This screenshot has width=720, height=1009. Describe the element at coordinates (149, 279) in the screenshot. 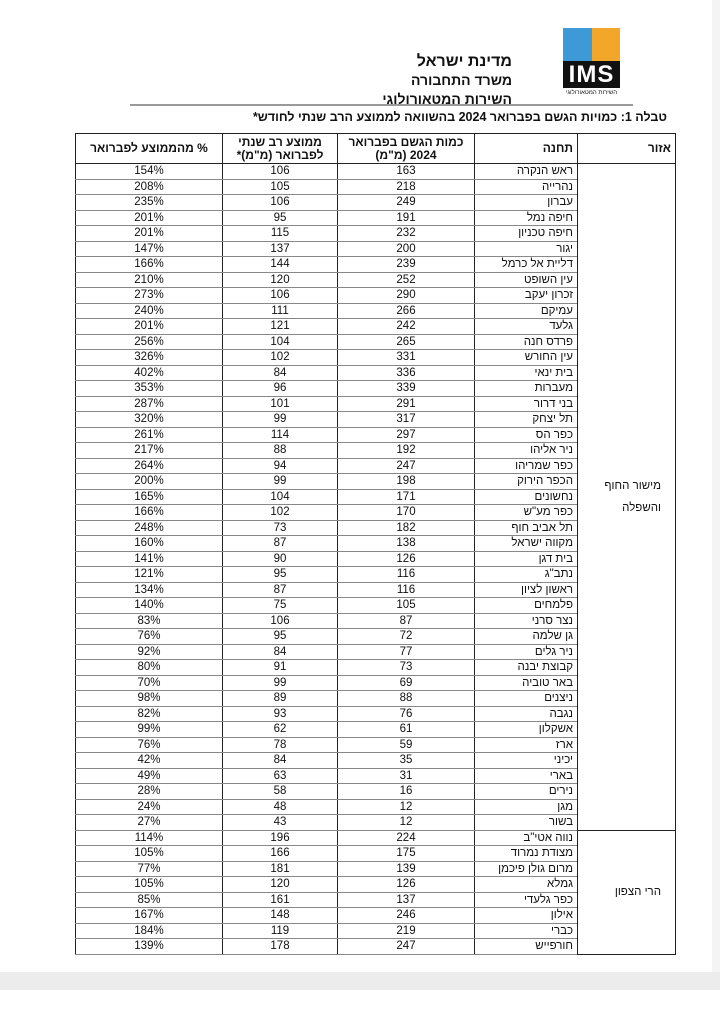

I see `percent-cell: 210%` at that location.